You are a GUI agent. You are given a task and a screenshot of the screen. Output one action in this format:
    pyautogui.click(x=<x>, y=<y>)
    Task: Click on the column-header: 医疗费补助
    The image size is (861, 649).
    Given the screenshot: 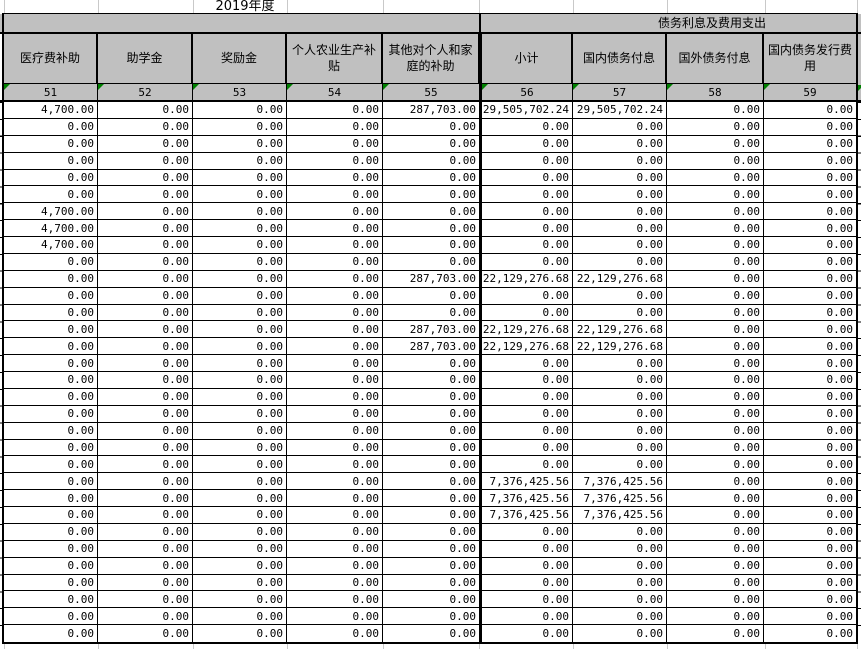 What is the action you would take?
    pyautogui.click(x=51, y=58)
    